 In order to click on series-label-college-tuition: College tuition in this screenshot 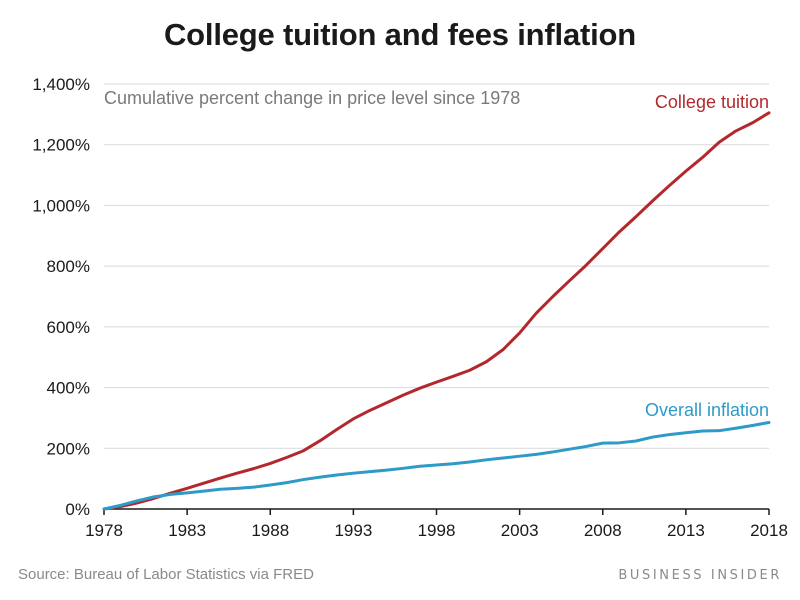, I will do `click(712, 102)`.